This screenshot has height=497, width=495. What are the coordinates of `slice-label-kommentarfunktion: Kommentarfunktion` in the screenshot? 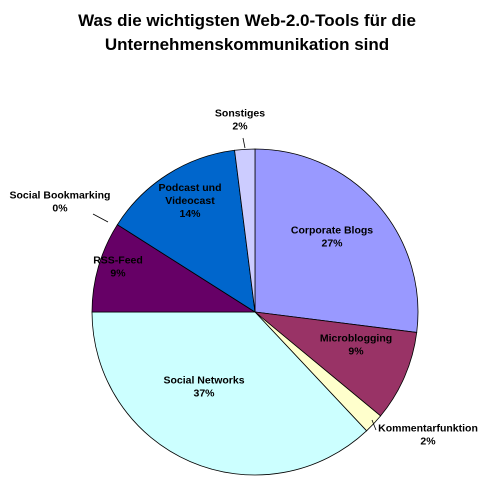 It's located at (428, 429).